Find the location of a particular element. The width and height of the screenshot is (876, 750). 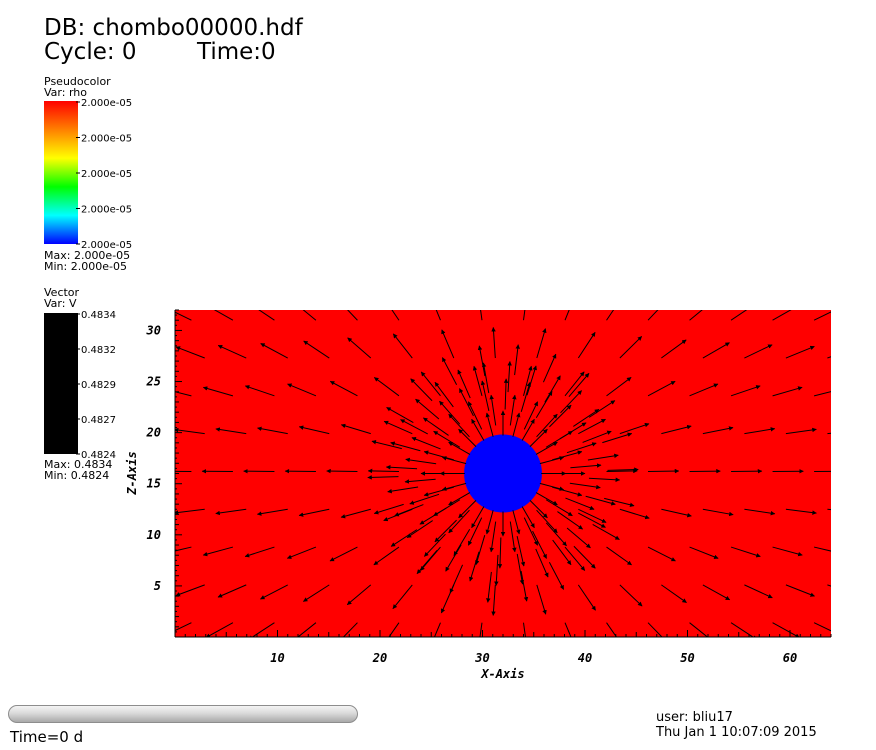

pseudocolor-legend-min: Min: 2.000e-05 is located at coordinates (85, 266).